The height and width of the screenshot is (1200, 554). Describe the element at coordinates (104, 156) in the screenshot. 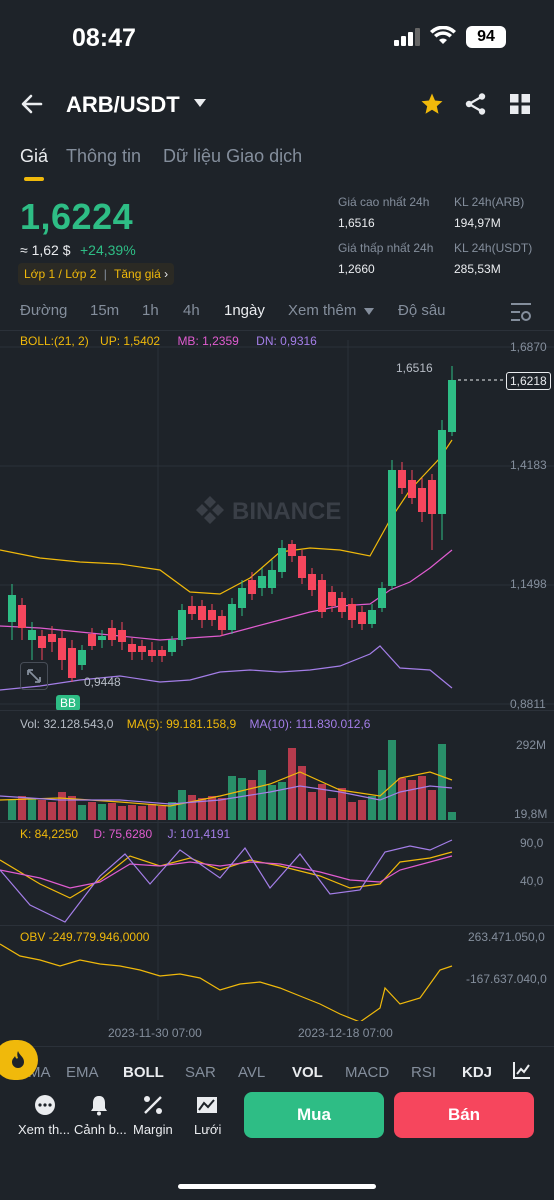

I see `tab-thong-tin: Thông tin` at that location.